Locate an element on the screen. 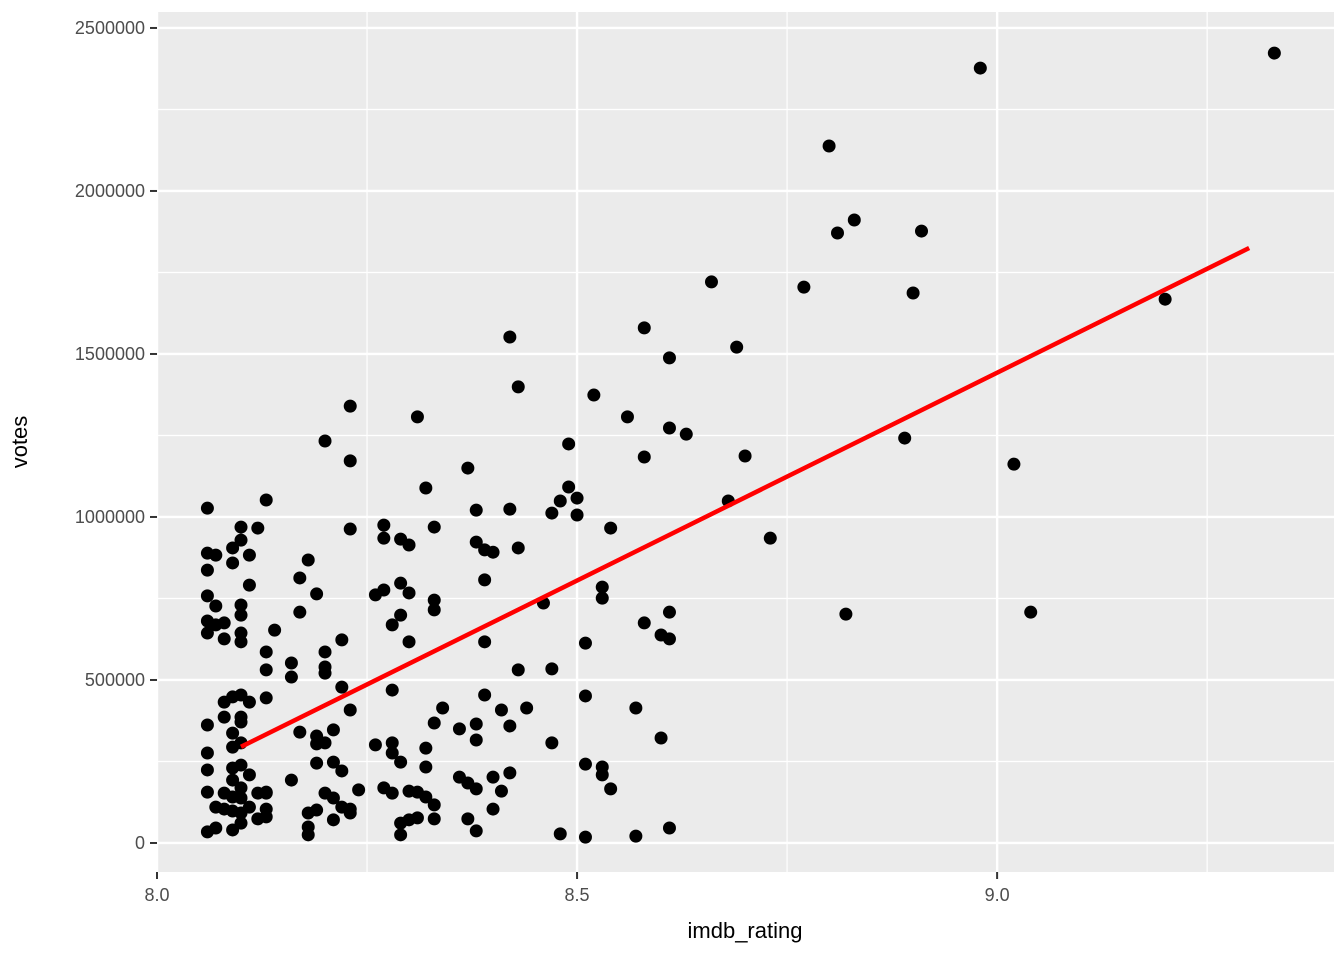 This screenshot has height=960, width=1344. y-axis-title: votes is located at coordinates (19, 442).